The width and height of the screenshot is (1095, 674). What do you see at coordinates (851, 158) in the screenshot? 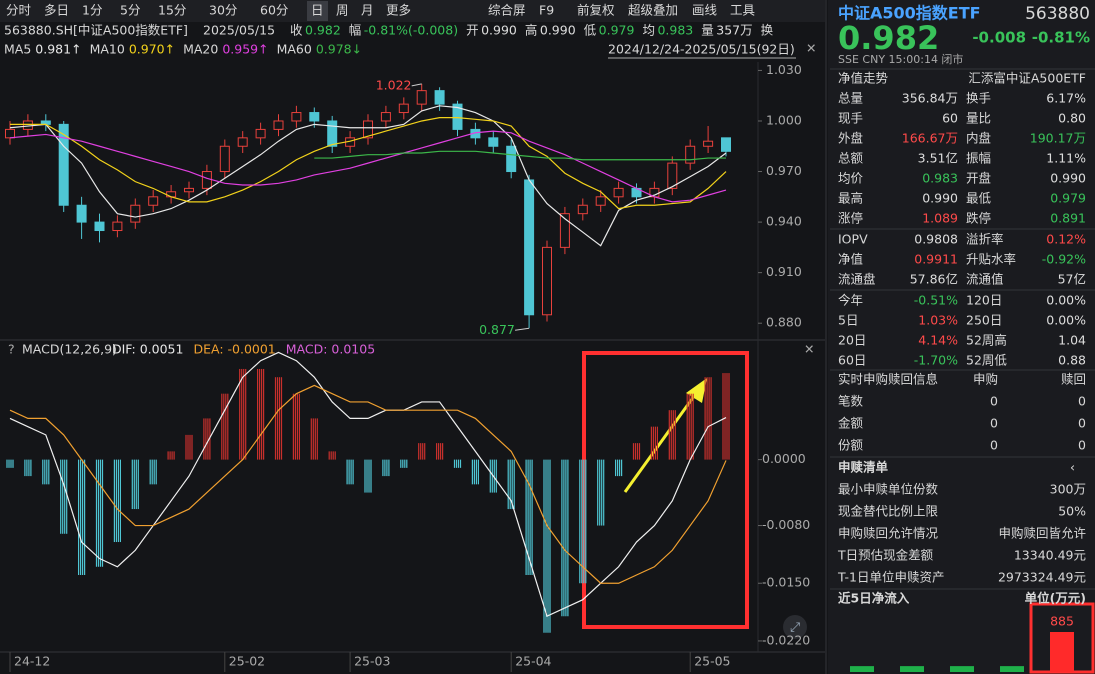
I see `quote-label: 总额` at bounding box center [851, 158].